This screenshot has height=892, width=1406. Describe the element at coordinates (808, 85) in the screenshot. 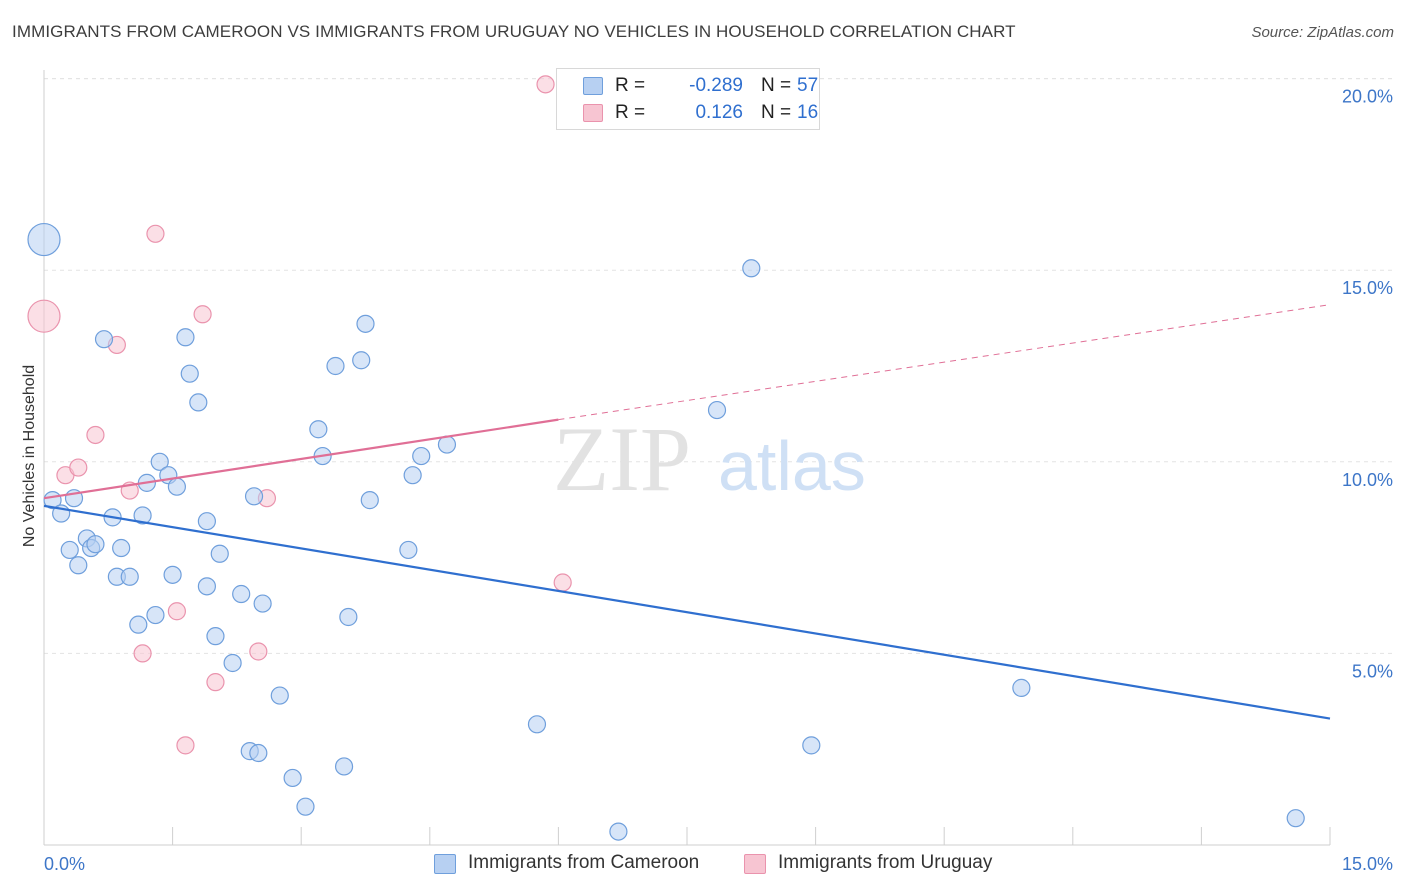

I see `legend-n-value: 57` at that location.